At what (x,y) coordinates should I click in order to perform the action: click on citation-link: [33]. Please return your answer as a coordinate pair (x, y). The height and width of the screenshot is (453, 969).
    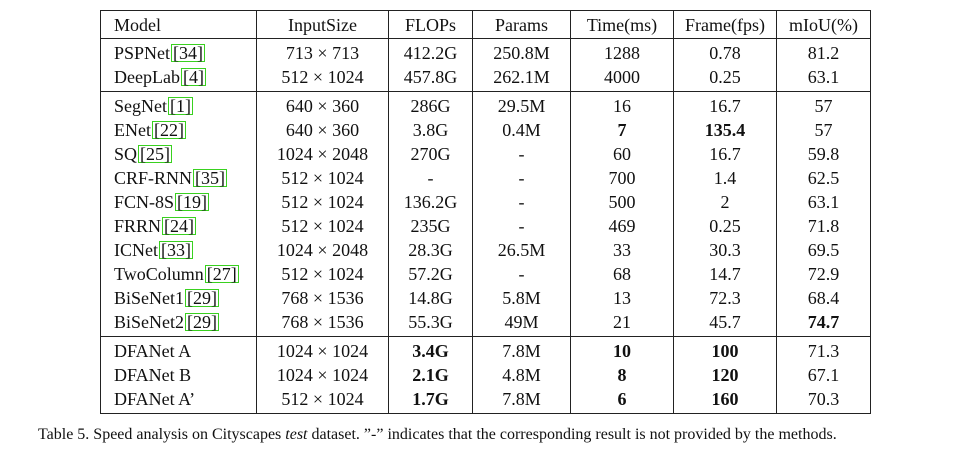
    Looking at the image, I should click on (176, 250).